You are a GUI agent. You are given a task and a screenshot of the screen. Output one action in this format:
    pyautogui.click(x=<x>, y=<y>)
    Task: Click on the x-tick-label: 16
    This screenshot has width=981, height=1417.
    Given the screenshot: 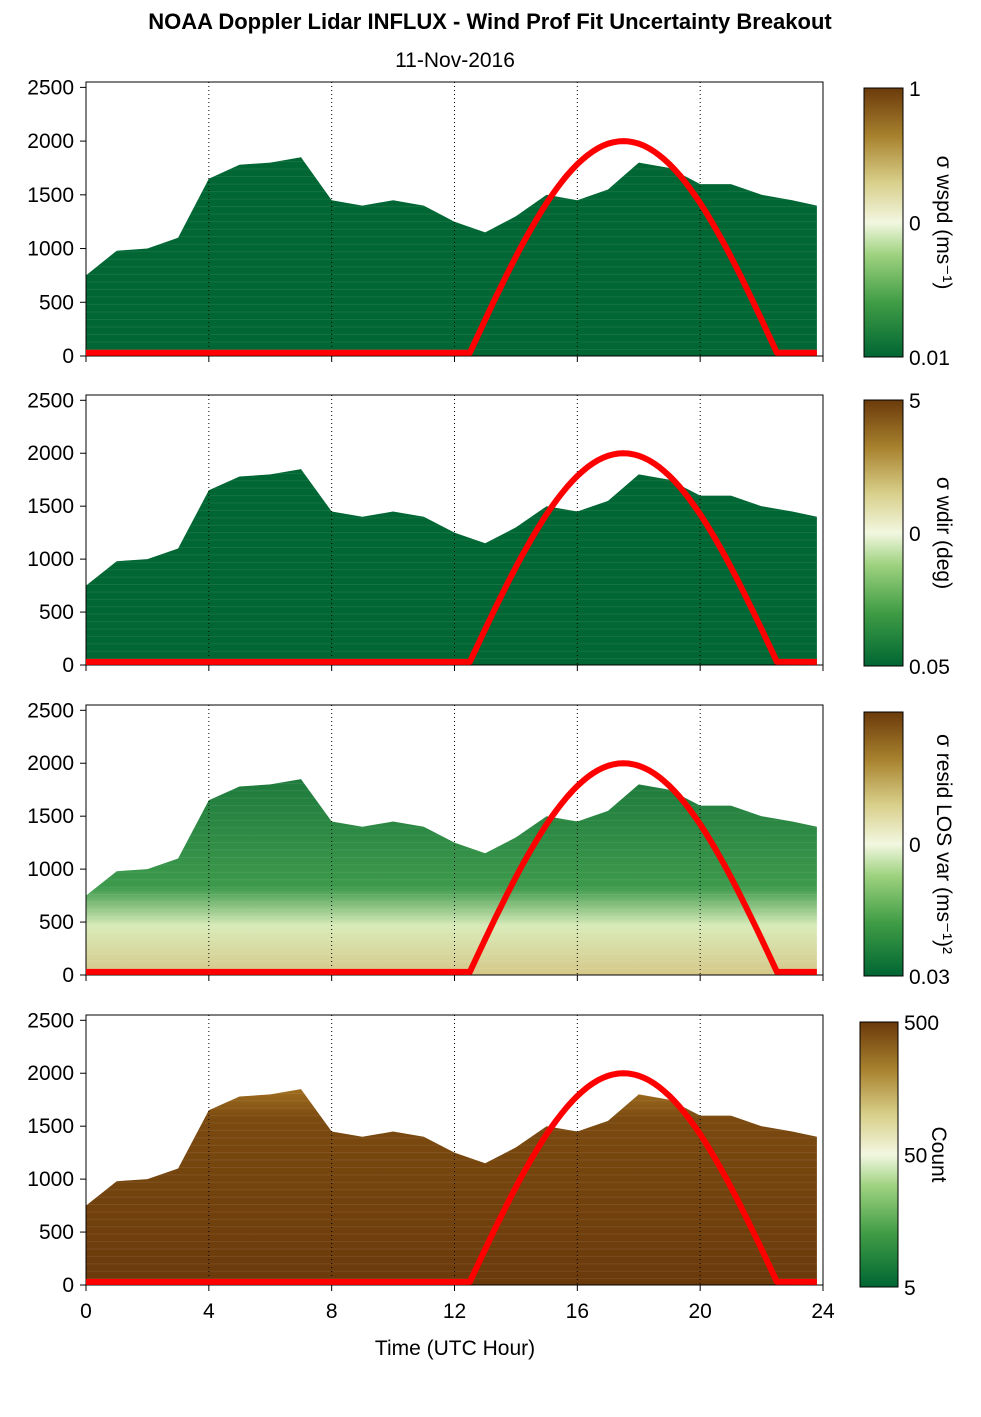 What is the action you would take?
    pyautogui.click(x=577, y=1311)
    